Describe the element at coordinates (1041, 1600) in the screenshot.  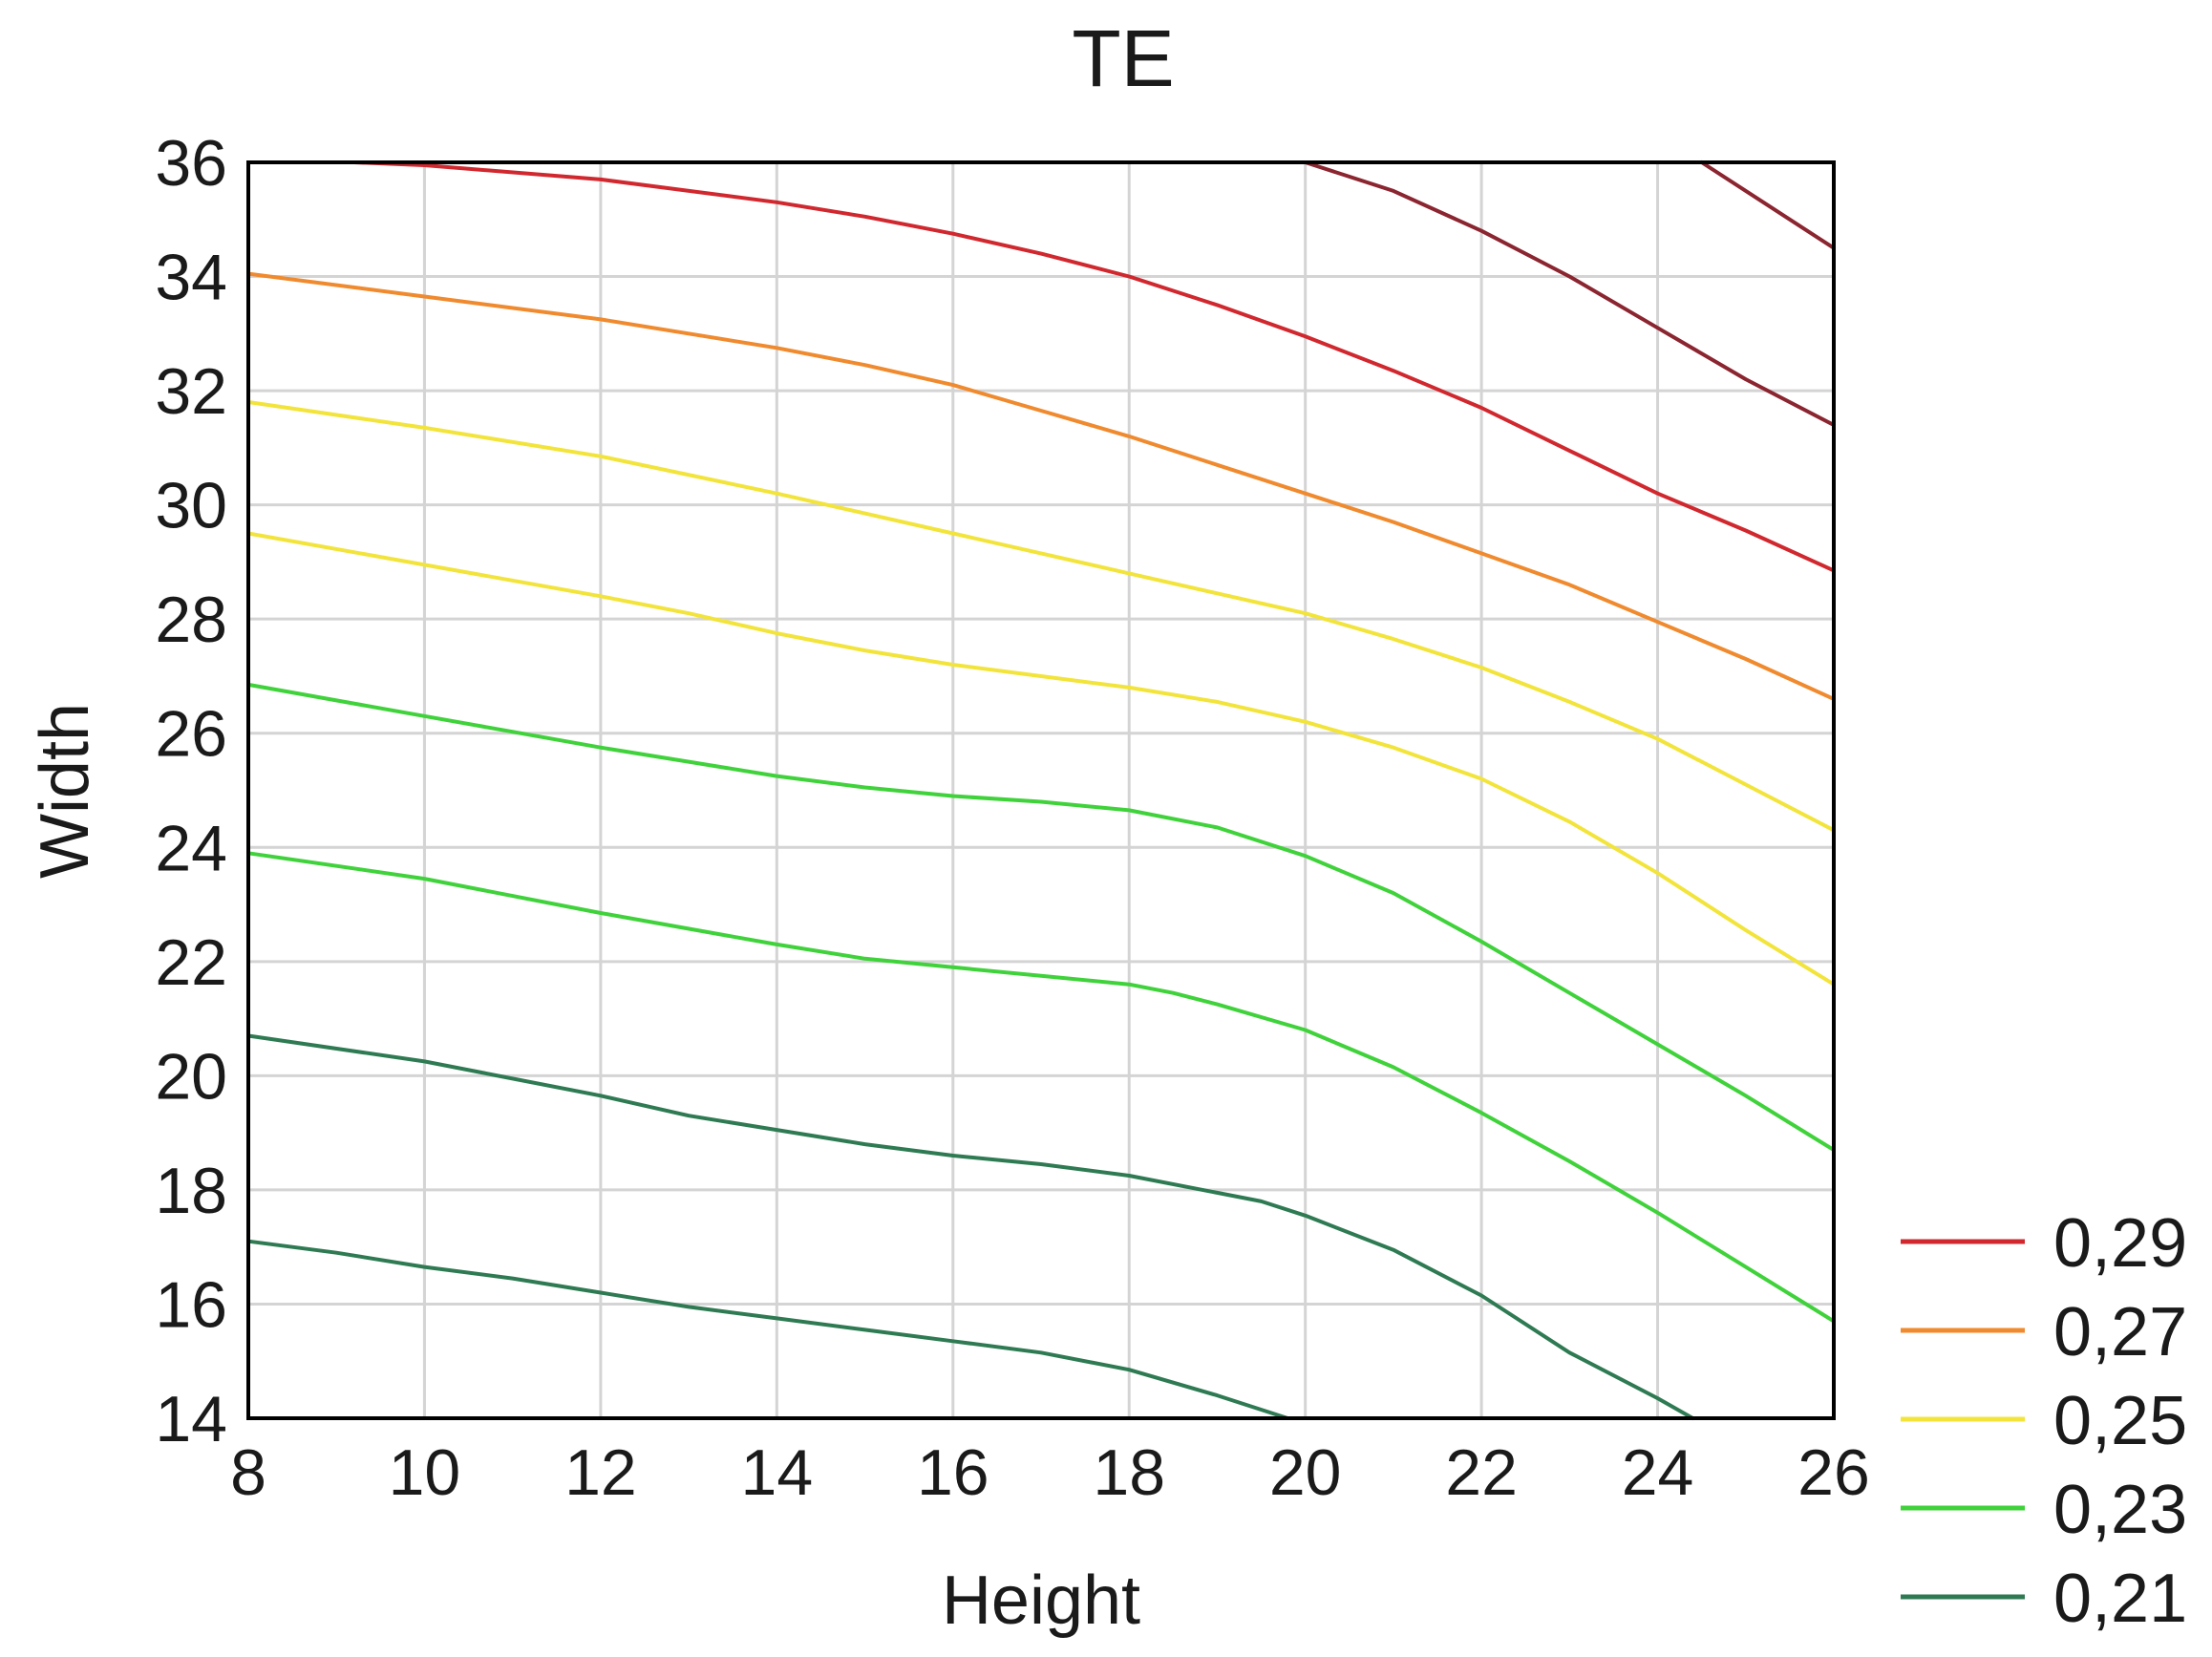
I see `x-axis-label: Height` at that location.